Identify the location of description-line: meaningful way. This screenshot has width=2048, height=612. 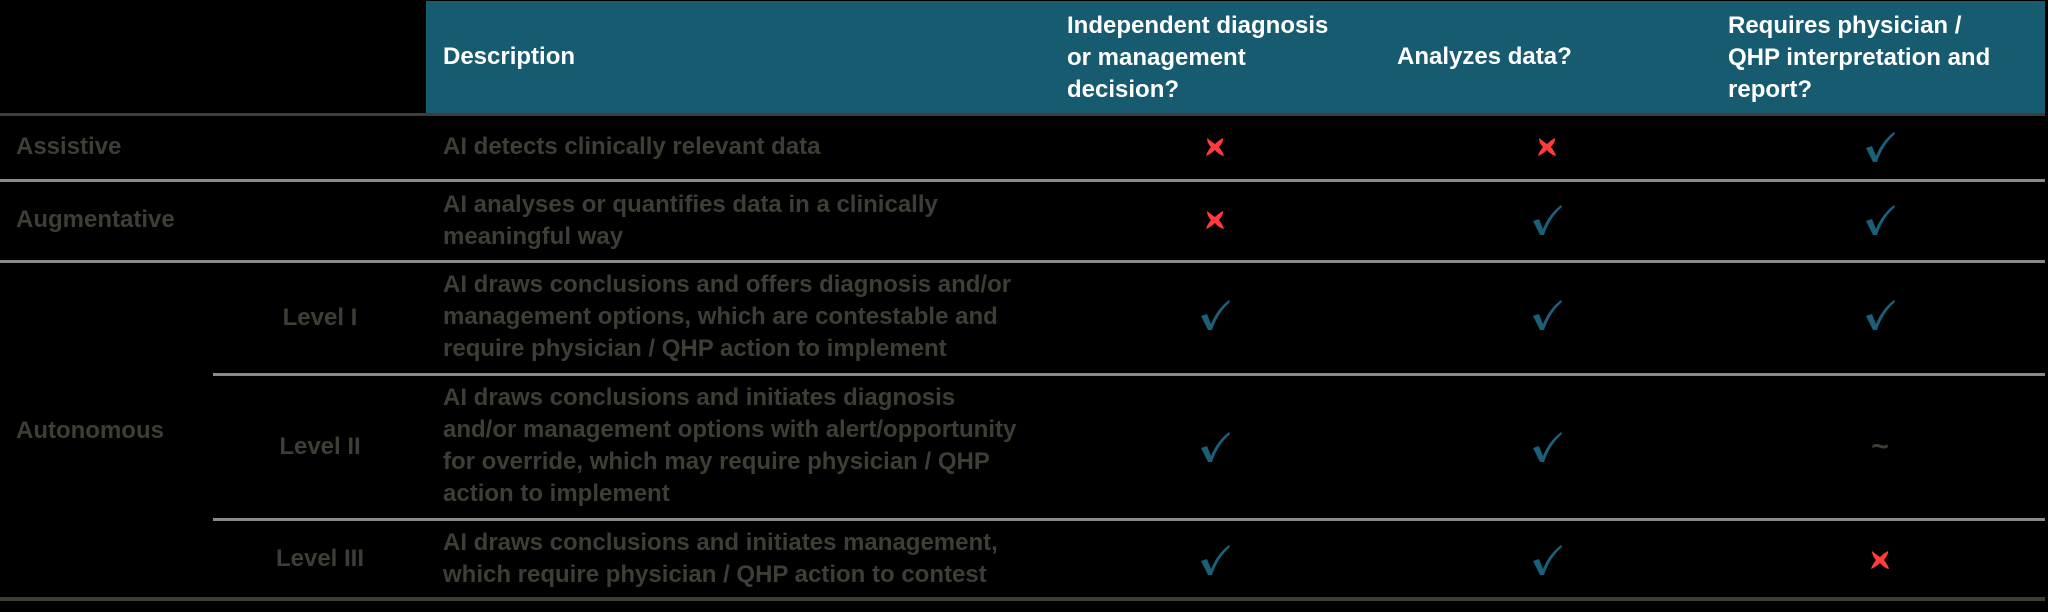
(533, 236).